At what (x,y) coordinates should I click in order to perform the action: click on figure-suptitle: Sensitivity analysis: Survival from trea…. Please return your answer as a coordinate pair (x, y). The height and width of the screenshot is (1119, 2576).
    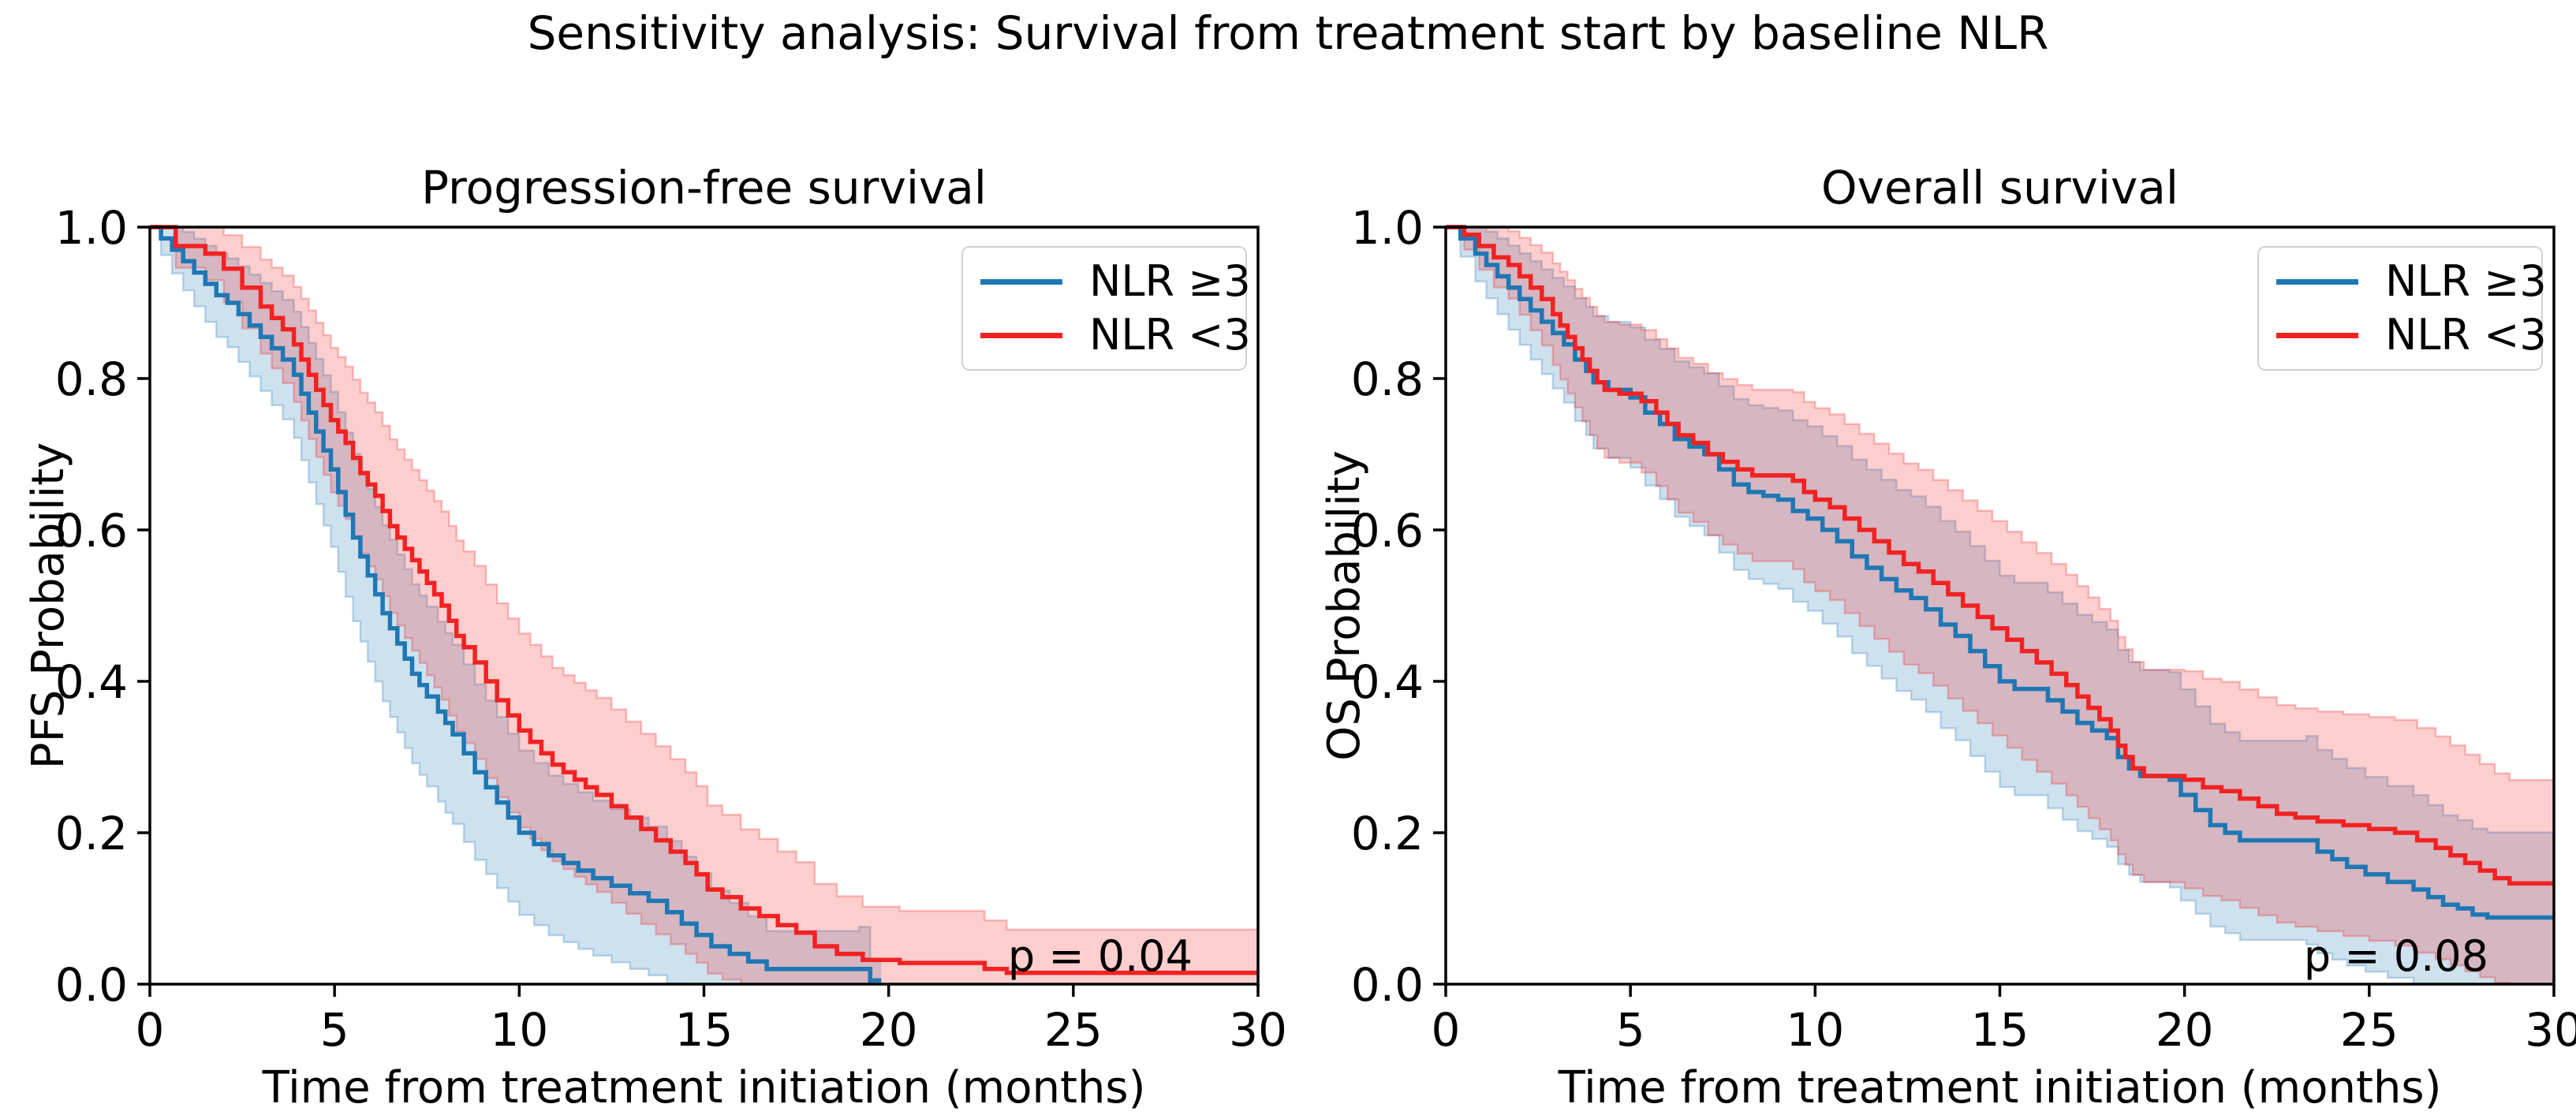
    Looking at the image, I should click on (1288, 33).